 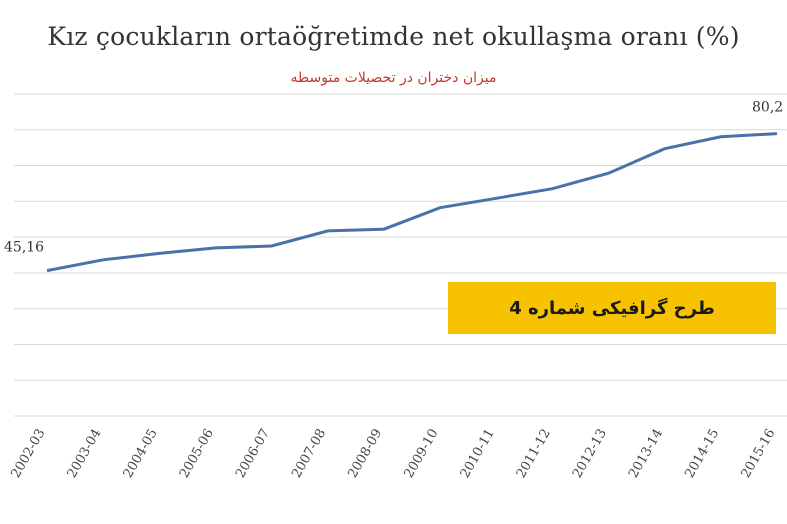 What do you see at coordinates (646, 454) in the screenshot?
I see `x-tick-label: 2013-14` at bounding box center [646, 454].